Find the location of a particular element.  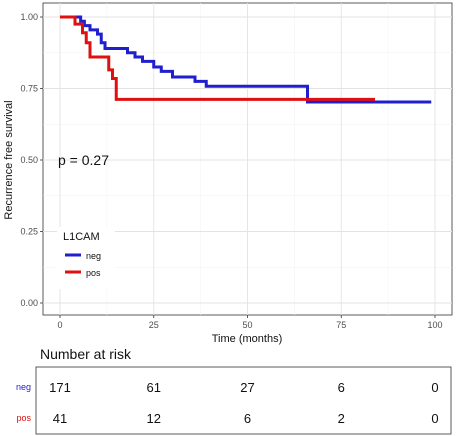

risk-row-label-pos: pos is located at coordinates (23, 418).